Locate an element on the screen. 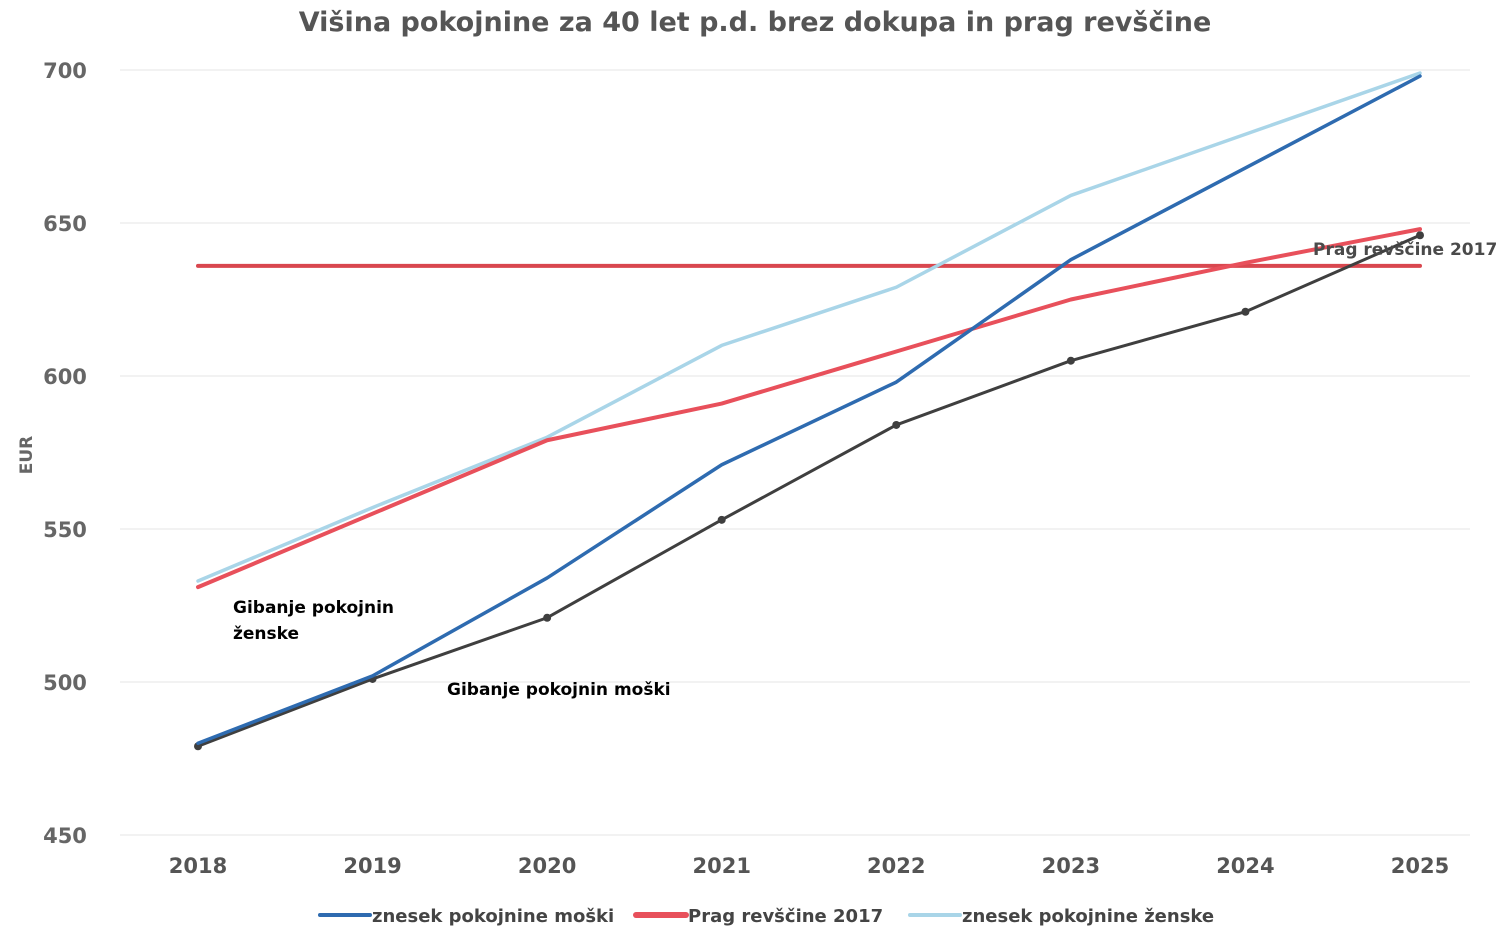 This screenshot has height=932, width=1496. x-tick-label: 2019 is located at coordinates (372, 866).